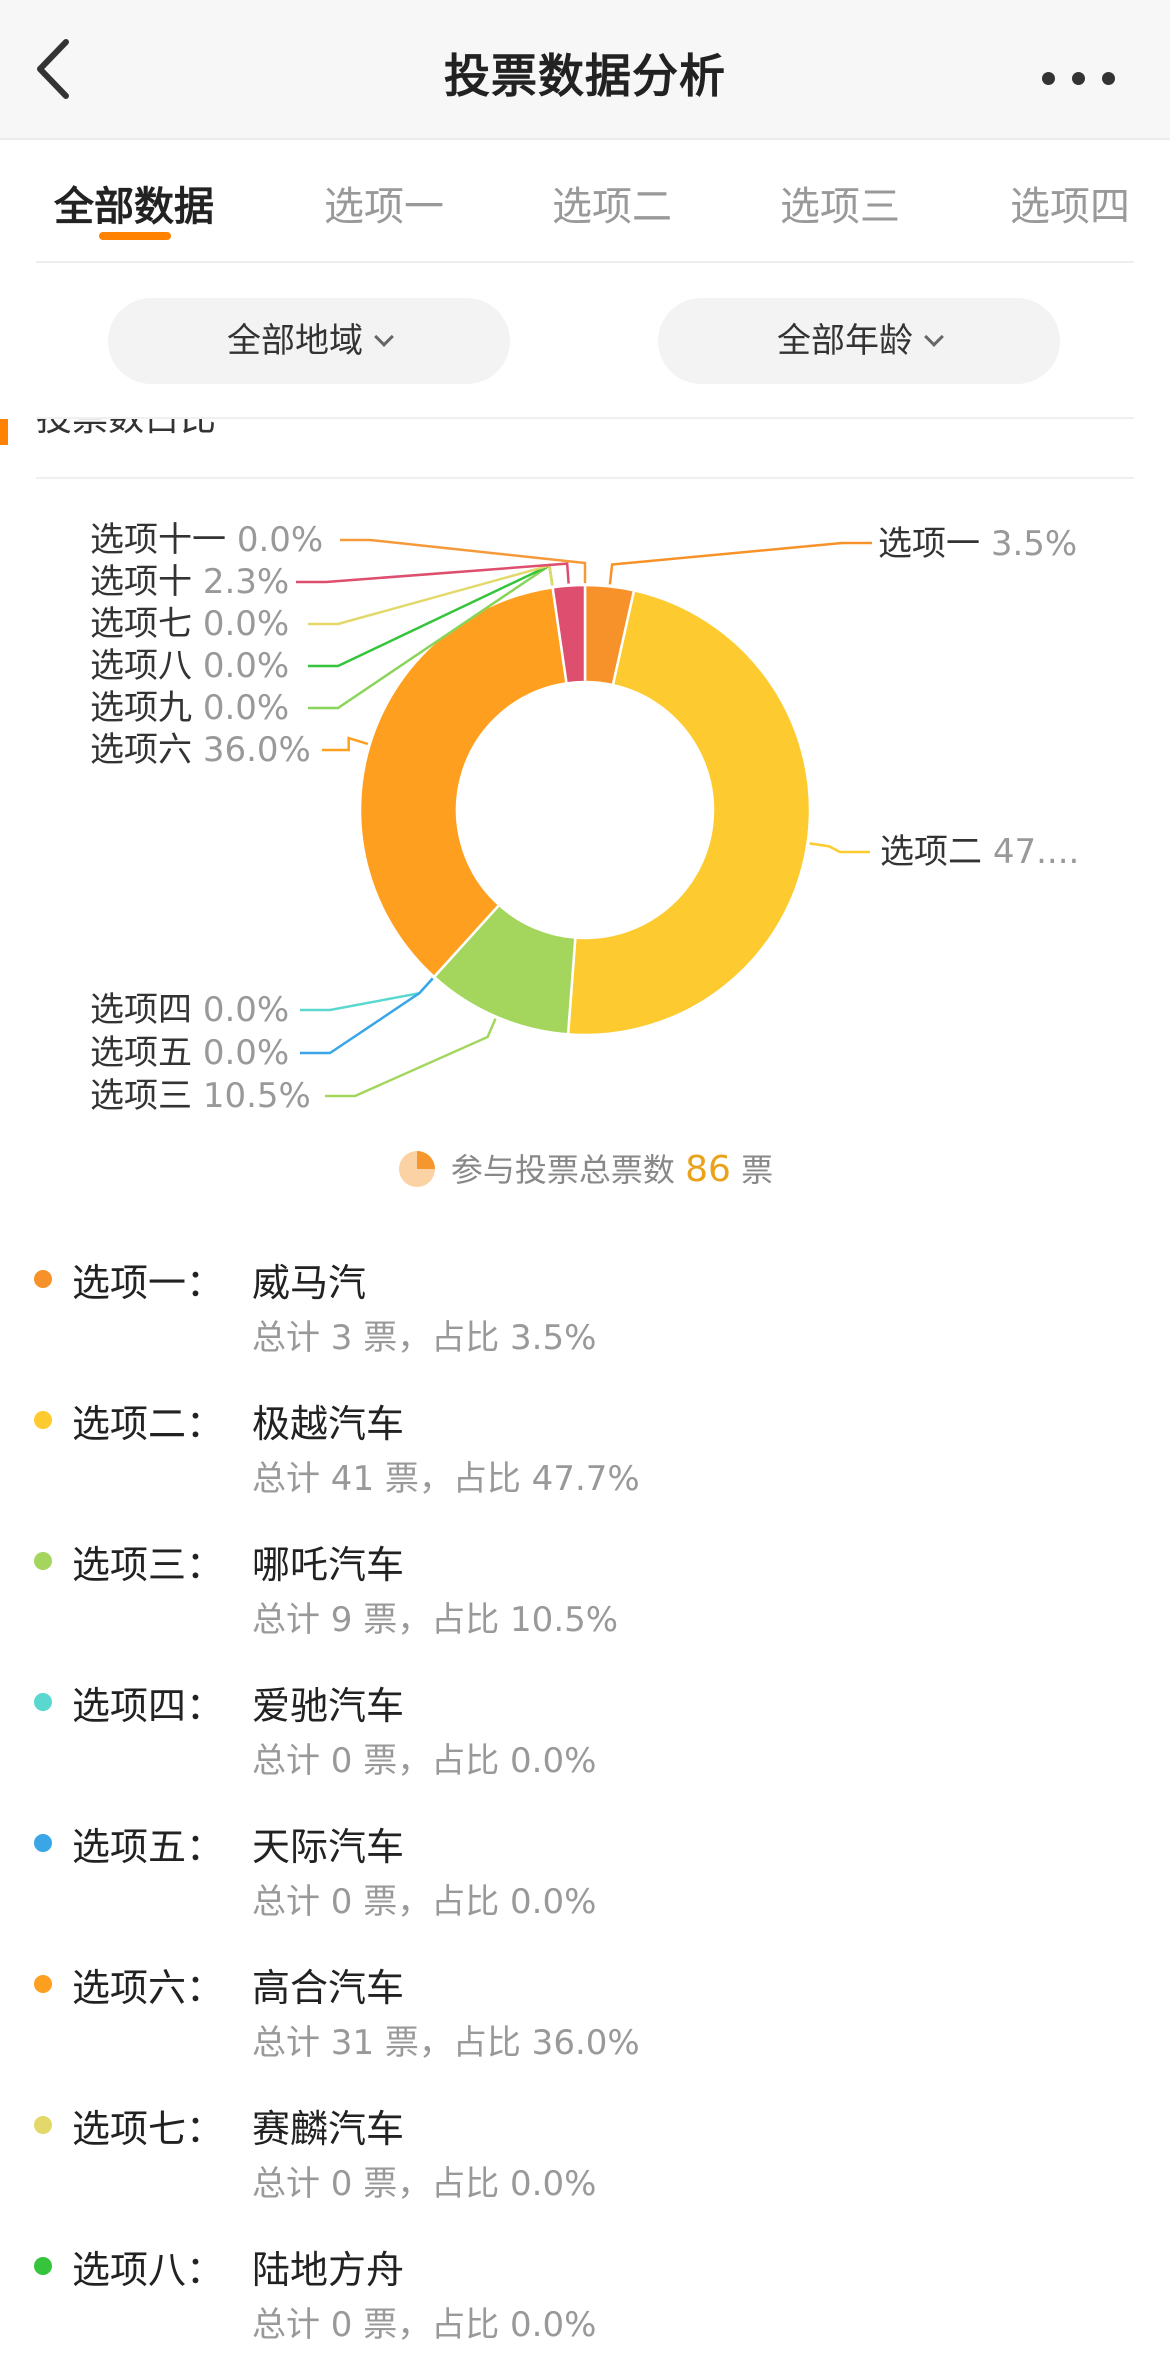  I want to click on list-item: 选项五： 天际汽车 总计 0 票，占比 0.0%, so click(585, 1874).